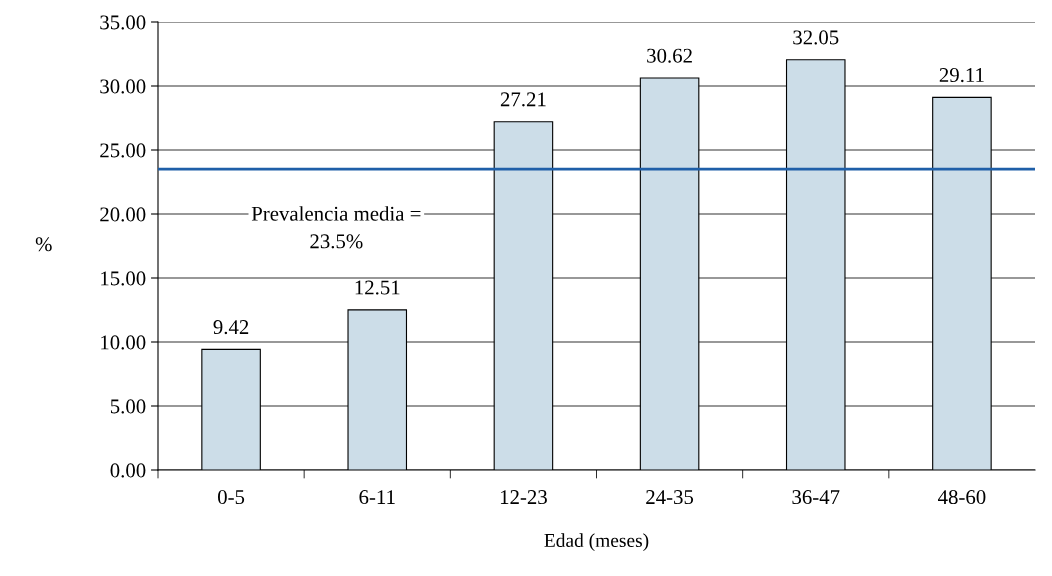 This screenshot has width=1052, height=576. What do you see at coordinates (128, 406) in the screenshot?
I see `y-tick-label: 5.00` at bounding box center [128, 406].